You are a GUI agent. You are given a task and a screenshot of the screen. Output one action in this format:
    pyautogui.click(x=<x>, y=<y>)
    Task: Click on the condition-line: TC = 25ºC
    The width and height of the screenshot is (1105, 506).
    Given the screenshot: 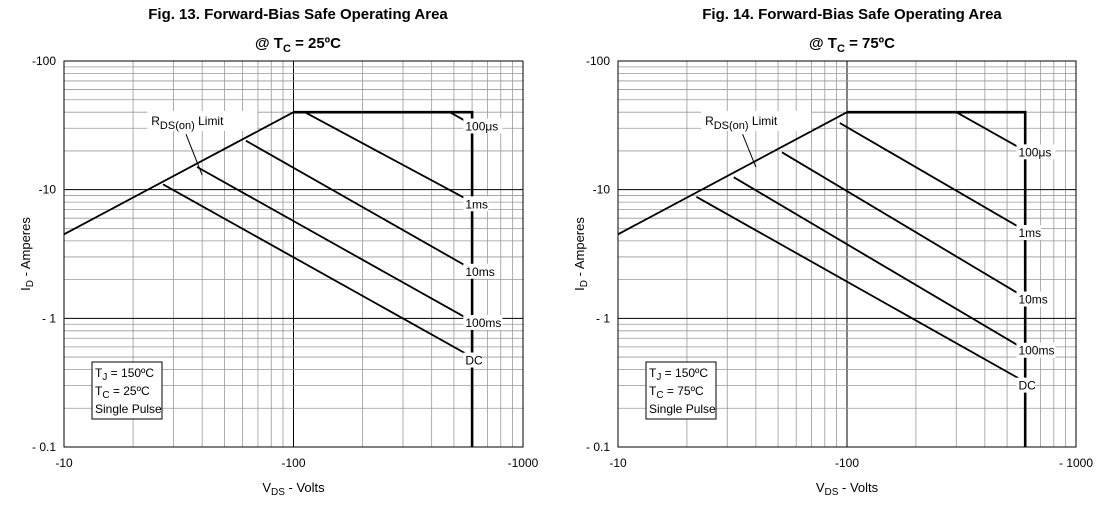 What is the action you would take?
    pyautogui.click(x=122, y=392)
    